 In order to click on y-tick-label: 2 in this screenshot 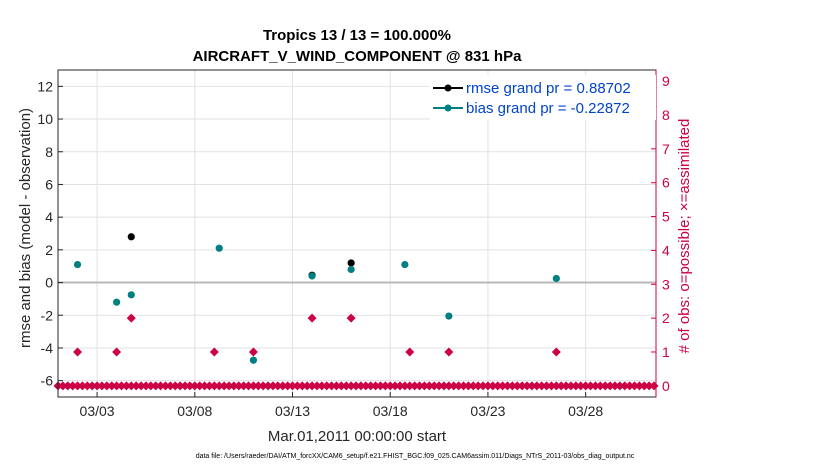, I will do `click(49, 250)`.